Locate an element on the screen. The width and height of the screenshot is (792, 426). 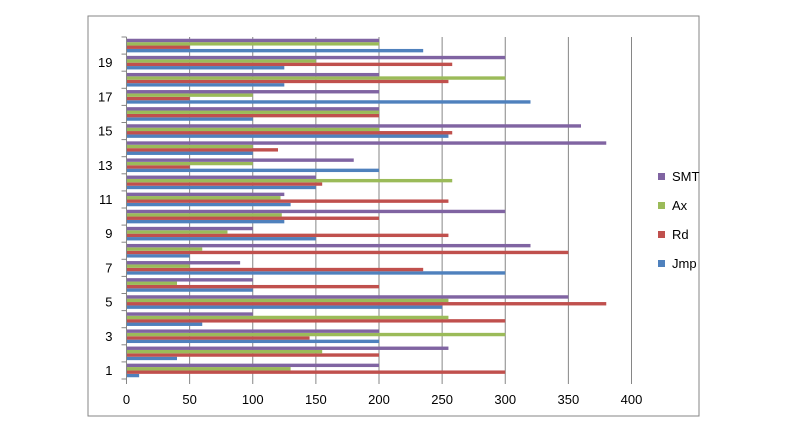
x-tick-label: 400 is located at coordinates (632, 399).